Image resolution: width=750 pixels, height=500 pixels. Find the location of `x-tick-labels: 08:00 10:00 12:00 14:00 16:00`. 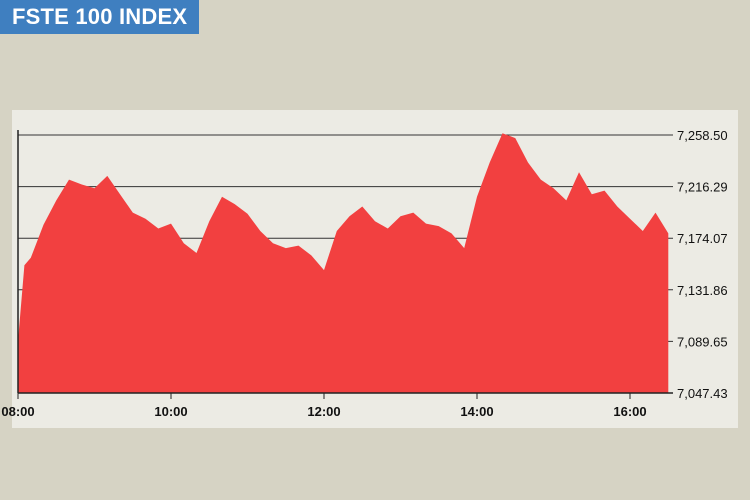

x-tick-labels: 08:00 10:00 12:00 14:00 16:00 is located at coordinates (323, 411).